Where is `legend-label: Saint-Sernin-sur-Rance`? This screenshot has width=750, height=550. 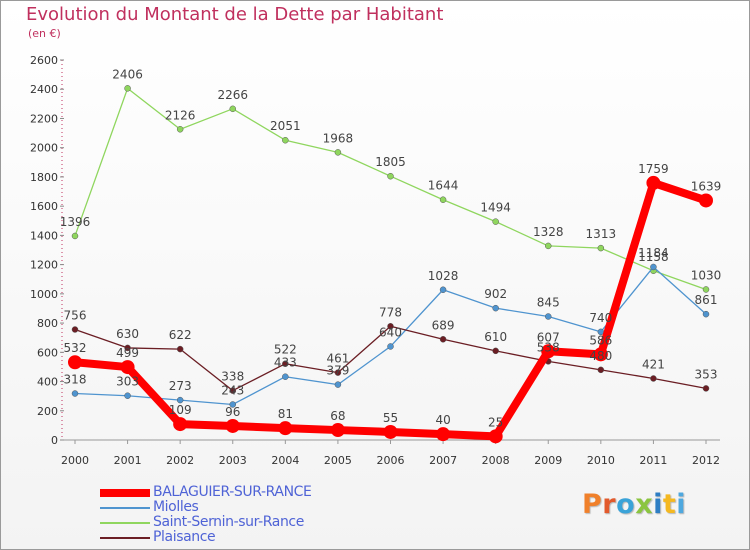
legend-label: Saint-Sernin-sur-Rance is located at coordinates (228, 522).